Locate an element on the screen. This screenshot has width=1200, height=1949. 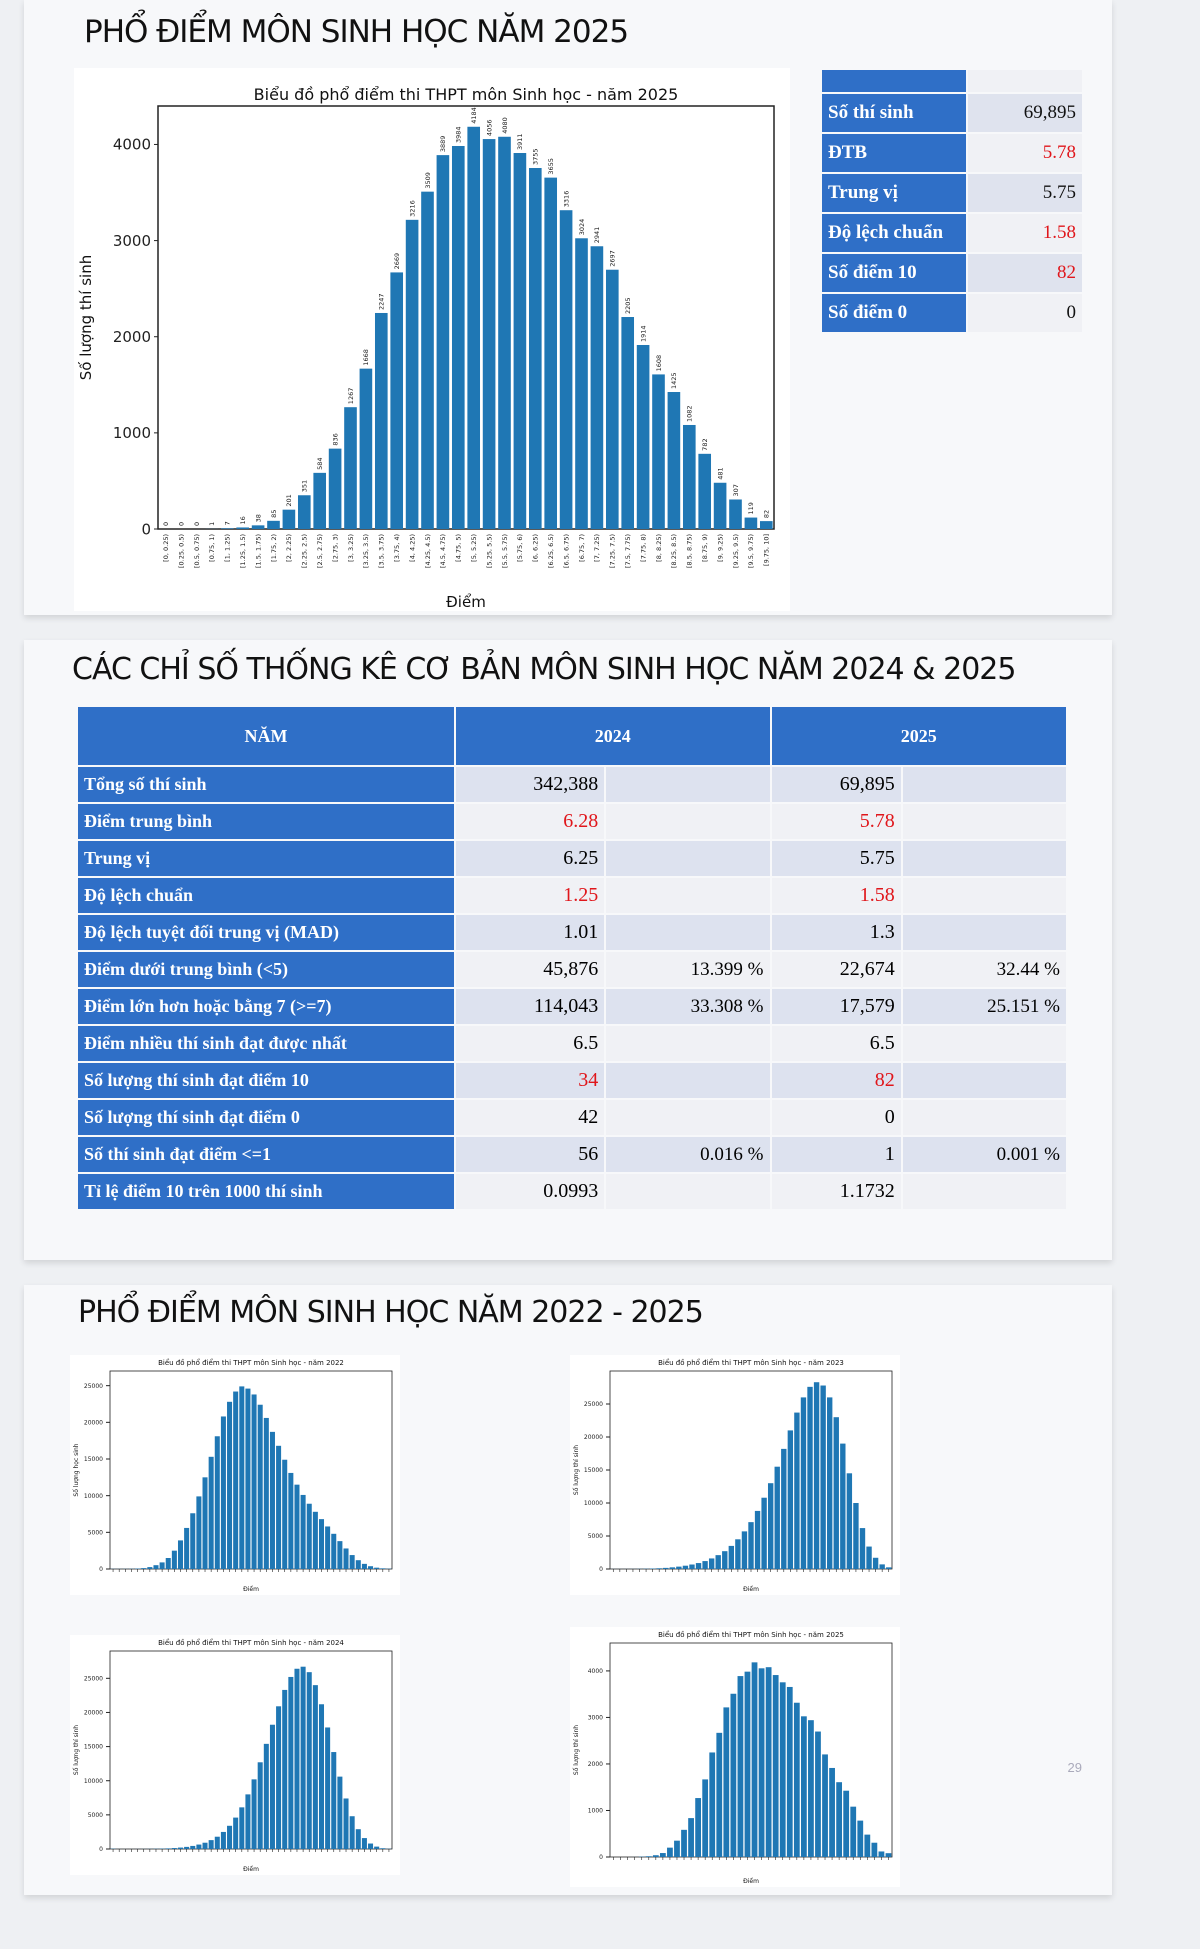
x-tick-label: [2.25, 2.5) is located at coordinates (305, 551).